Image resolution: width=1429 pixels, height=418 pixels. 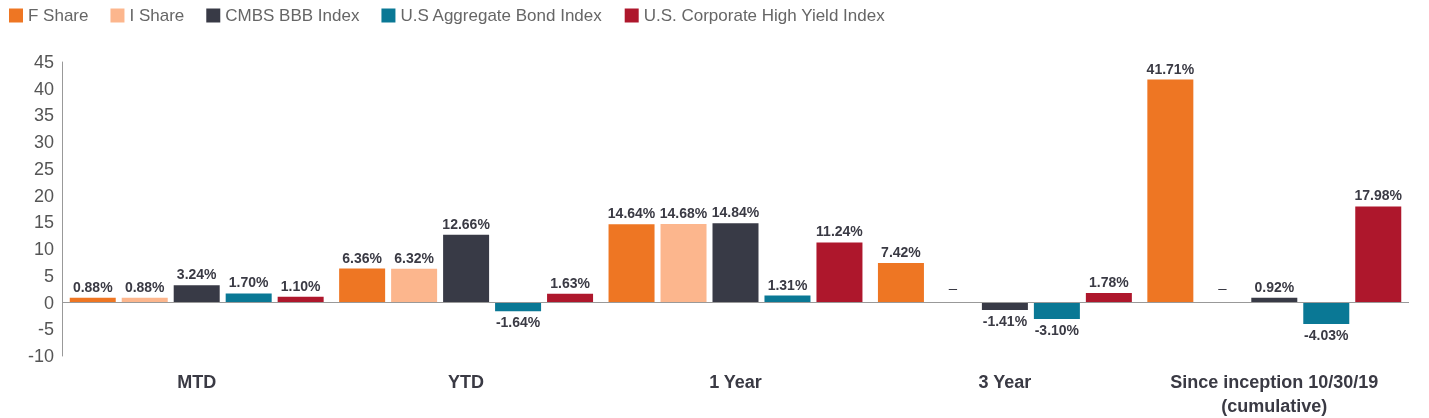 I want to click on legend-label: U.S. Corporate High Yield Index, so click(x=764, y=15).